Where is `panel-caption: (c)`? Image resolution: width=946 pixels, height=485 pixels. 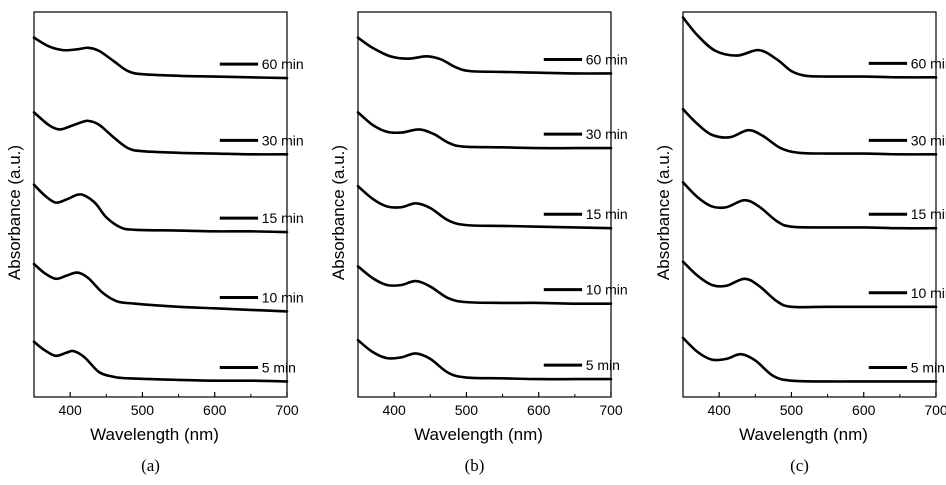 panel-caption: (c) is located at coordinates (799, 465).